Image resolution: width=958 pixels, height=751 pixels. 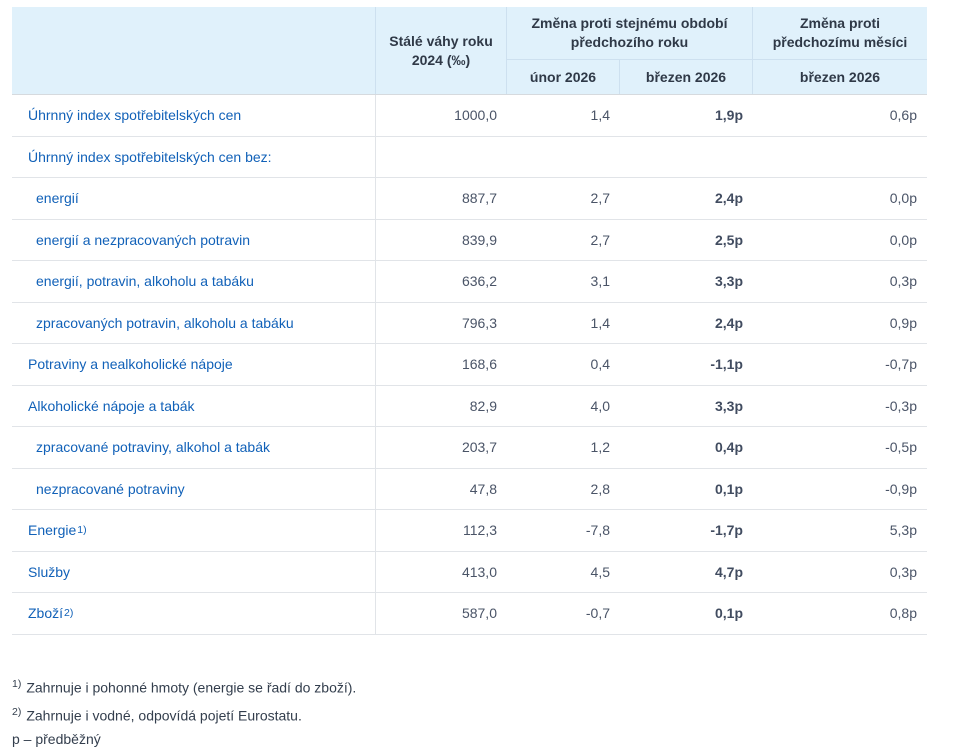 What do you see at coordinates (46, 613) in the screenshot?
I see `row-label-text: Zboží` at bounding box center [46, 613].